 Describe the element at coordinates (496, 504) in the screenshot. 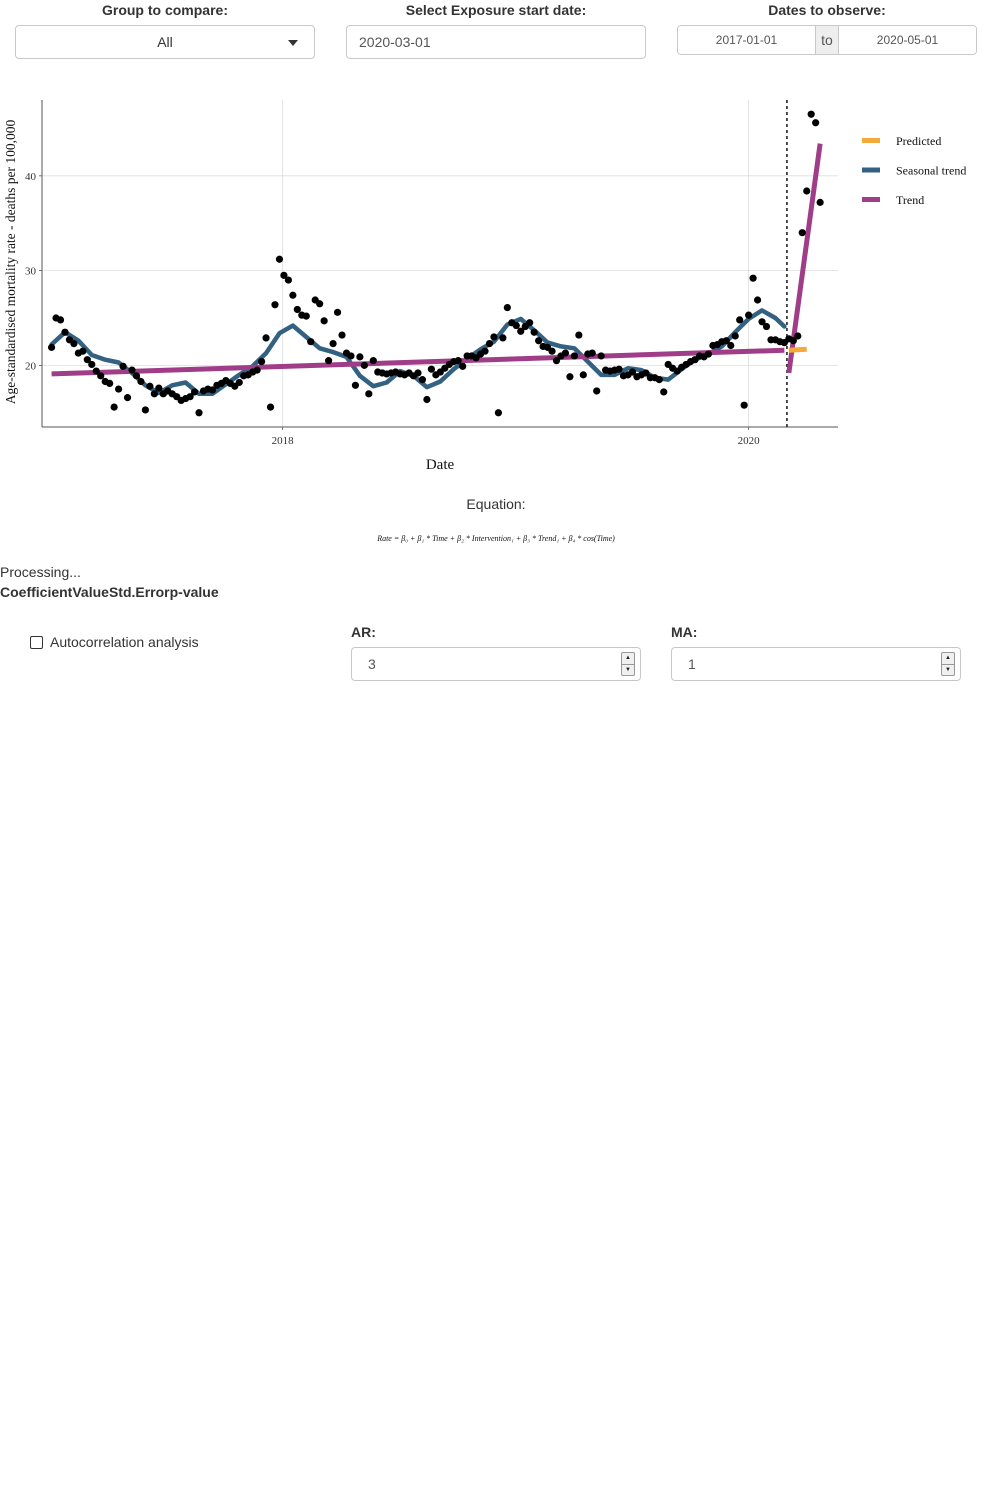

I see `equation-label: Equation:` at that location.